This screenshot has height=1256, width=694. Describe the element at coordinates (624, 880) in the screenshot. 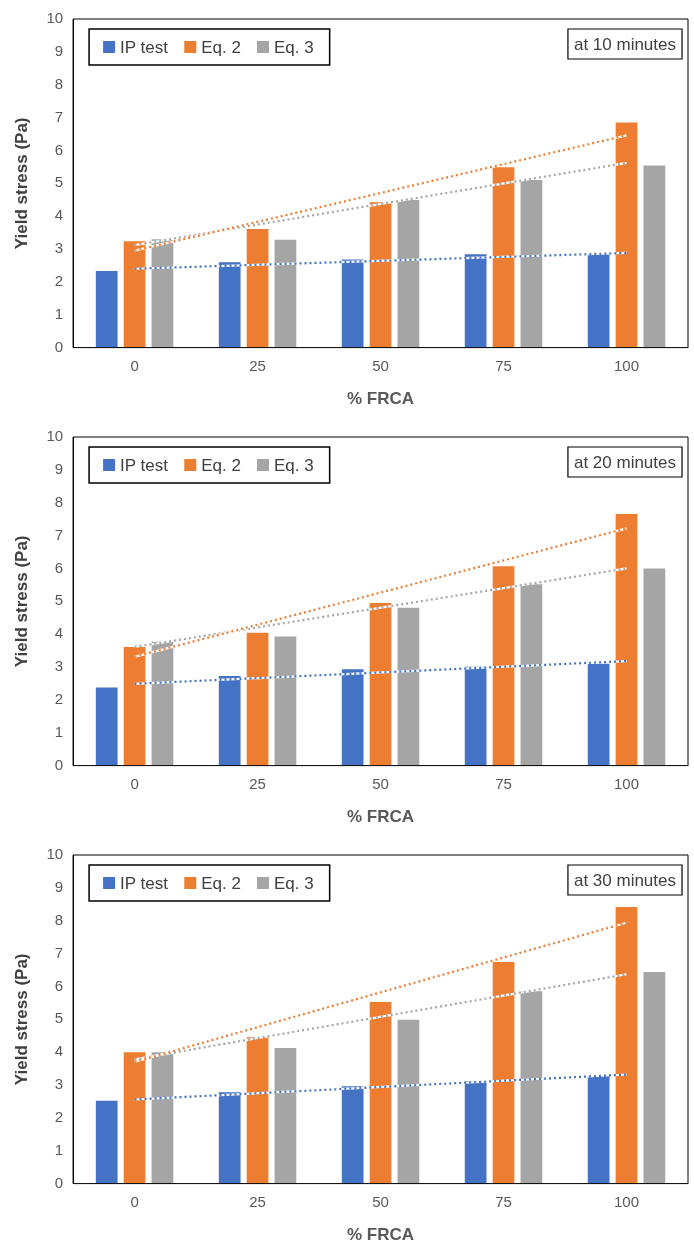

I see `annotation: at 30 minutes` at that location.